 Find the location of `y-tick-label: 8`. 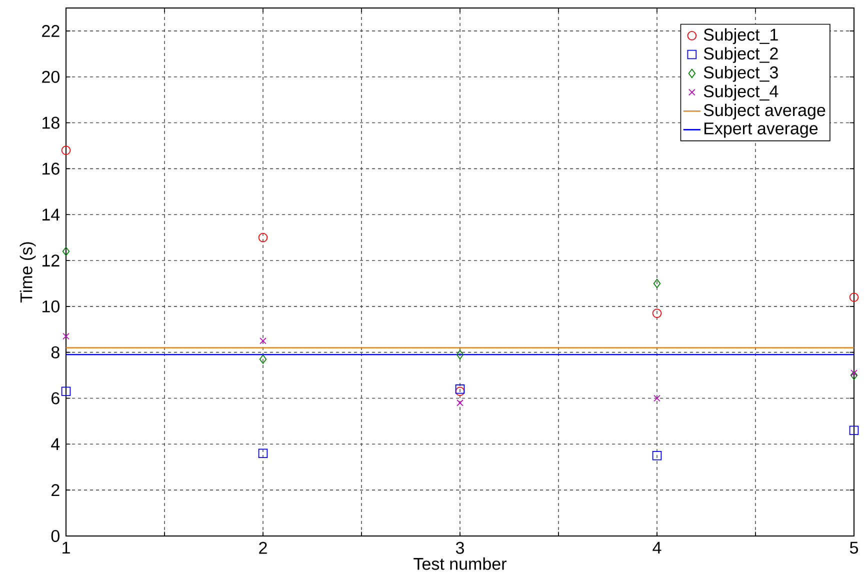

y-tick-label: 8 is located at coordinates (55, 352).